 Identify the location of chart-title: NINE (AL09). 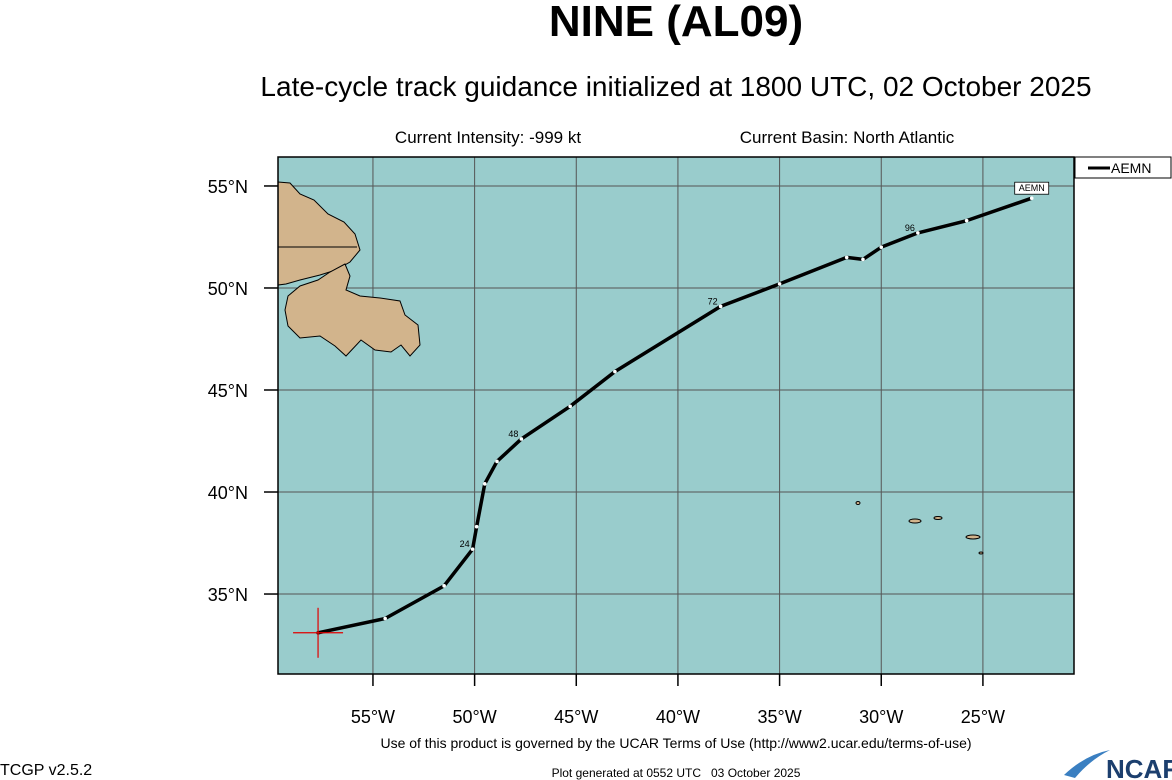
(676, 23).